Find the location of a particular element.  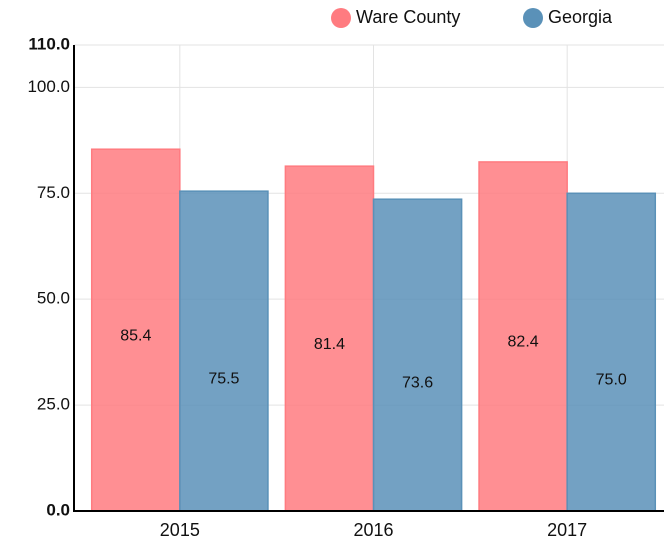

y-tick-label: 110.0 is located at coordinates (49, 43).